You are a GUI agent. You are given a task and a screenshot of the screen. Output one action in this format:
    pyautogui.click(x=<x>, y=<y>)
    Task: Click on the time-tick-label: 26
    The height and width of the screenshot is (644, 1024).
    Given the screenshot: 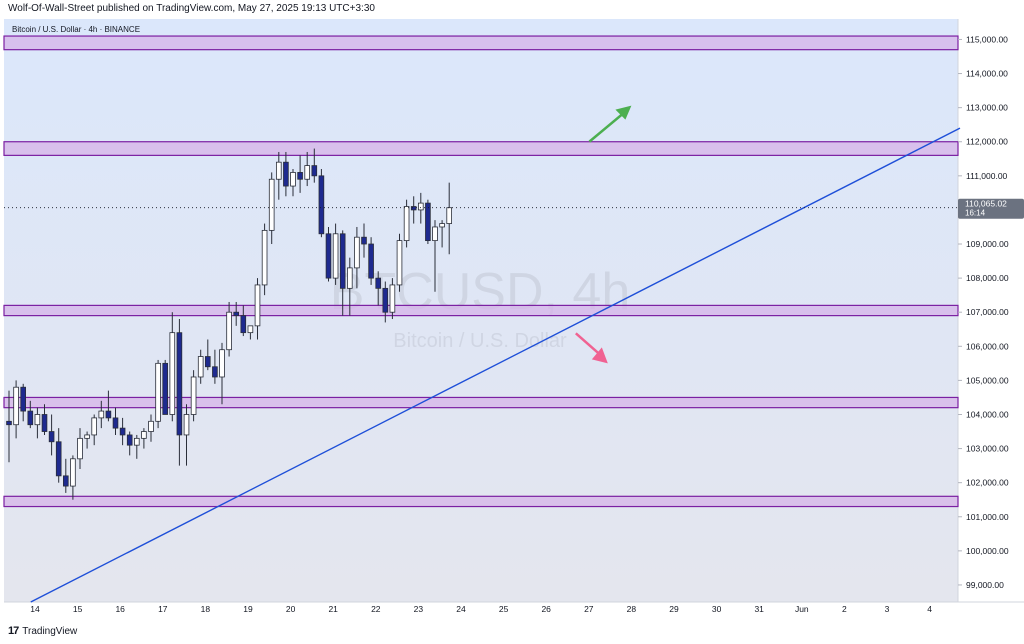 What is the action you would take?
    pyautogui.click(x=546, y=609)
    